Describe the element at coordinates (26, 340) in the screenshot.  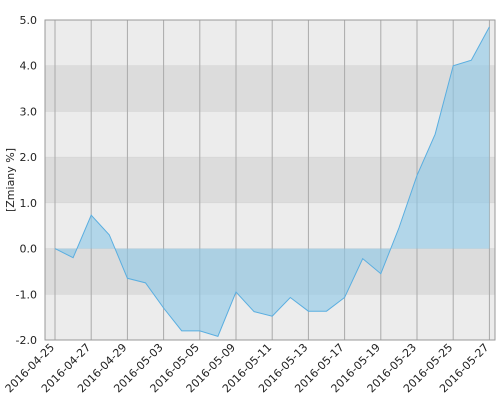
I see `y-tick-label: -2.0` at that location.